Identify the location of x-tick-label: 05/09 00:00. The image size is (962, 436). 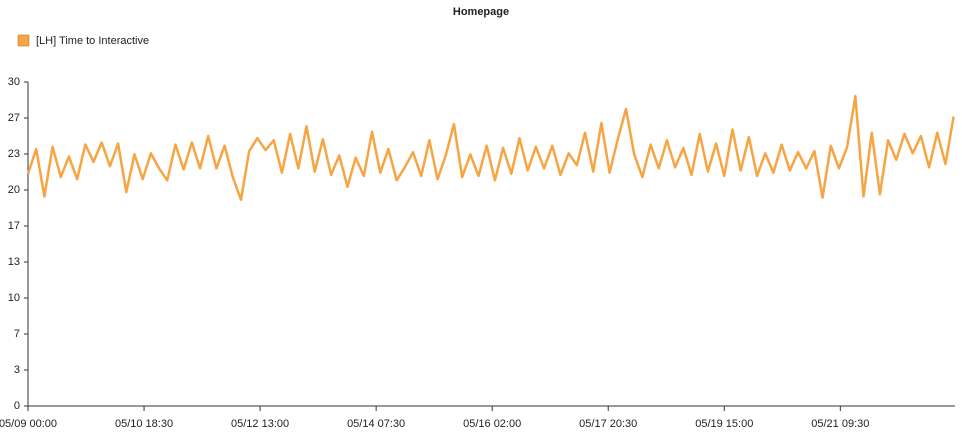
(28, 424).